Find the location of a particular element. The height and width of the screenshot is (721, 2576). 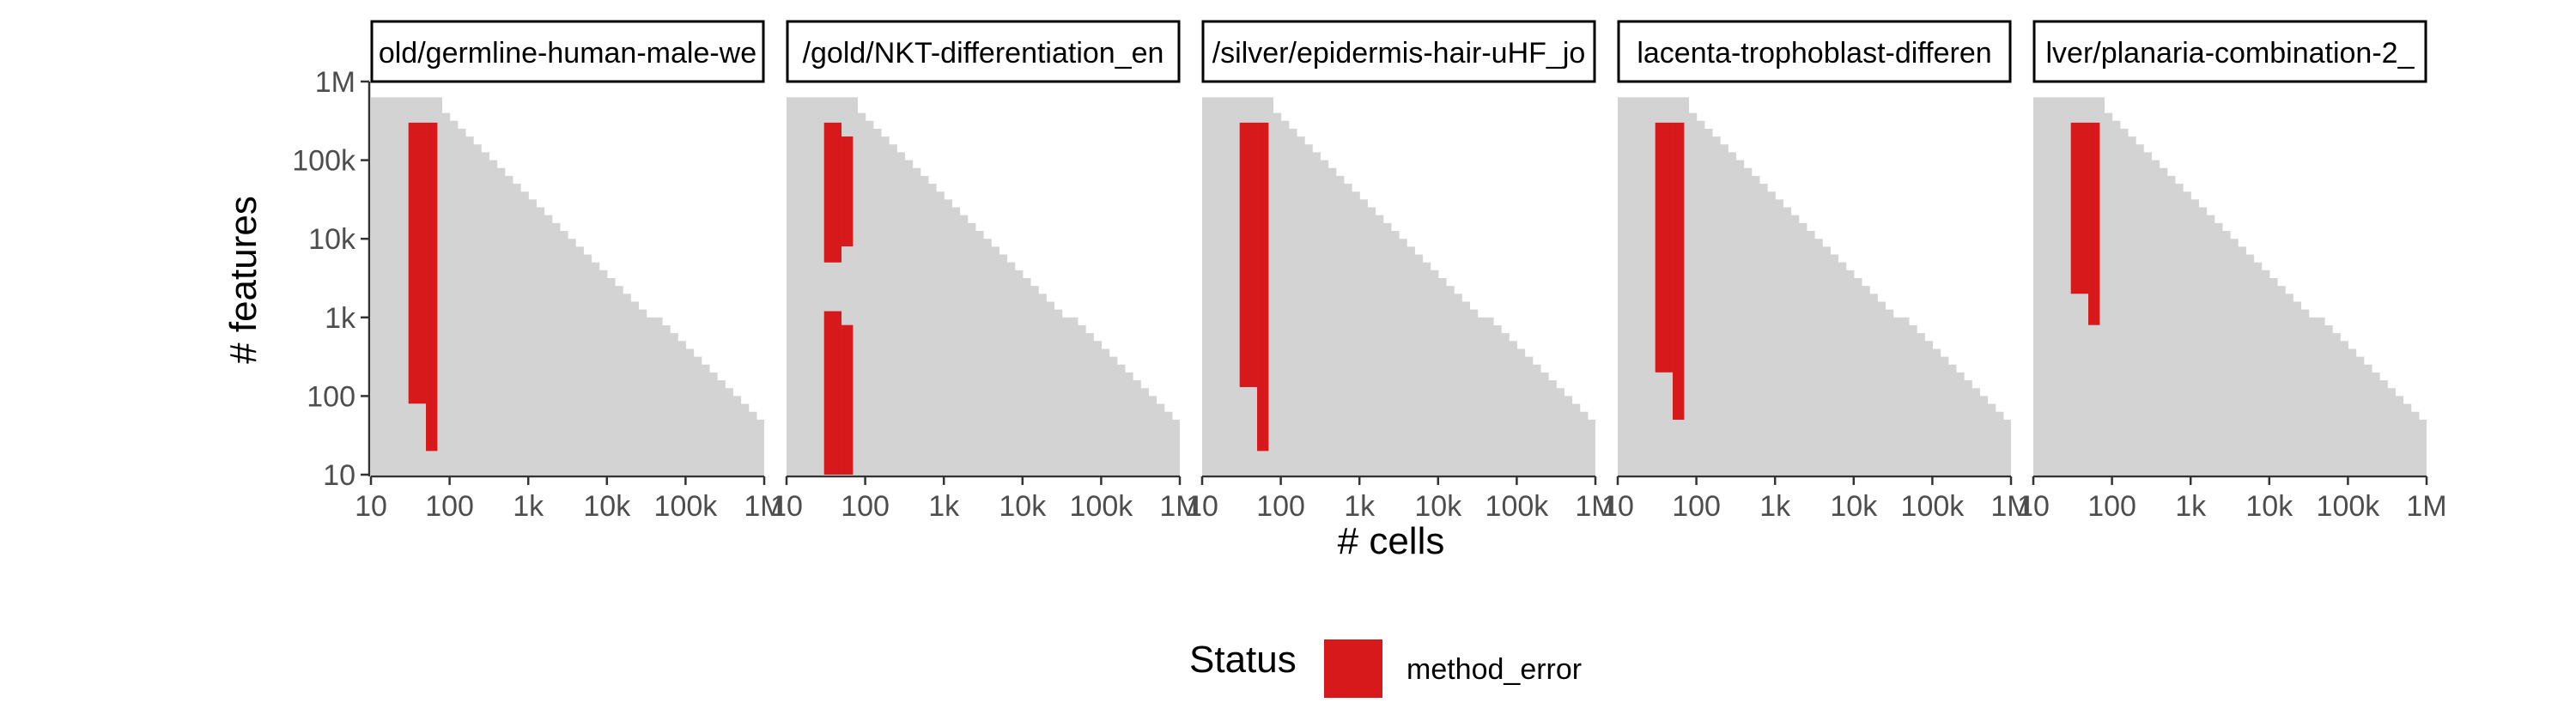

y-tick-label: 1M is located at coordinates (335, 82).